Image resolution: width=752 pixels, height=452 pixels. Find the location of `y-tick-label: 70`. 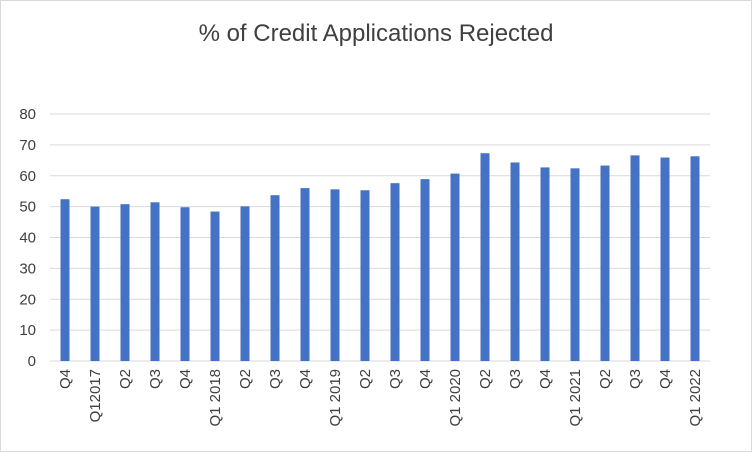

y-tick-label: 70 is located at coordinates (27, 145).